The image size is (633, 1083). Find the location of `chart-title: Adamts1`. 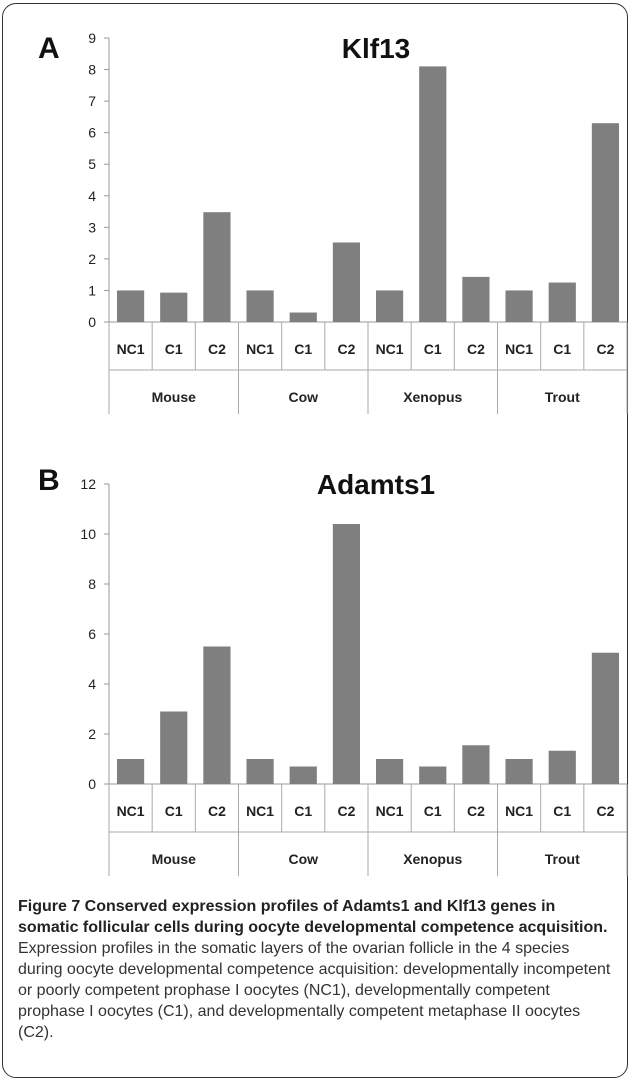

chart-title: Adamts1 is located at coordinates (376, 484).